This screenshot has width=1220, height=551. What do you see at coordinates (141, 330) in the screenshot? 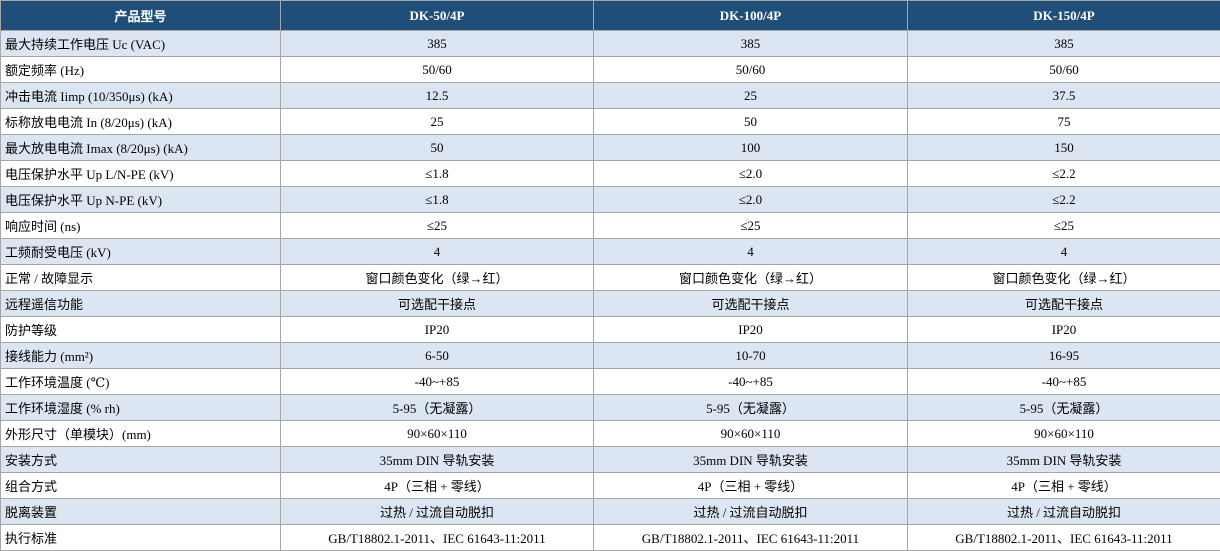
I see `row-label: 防护等级` at bounding box center [141, 330].